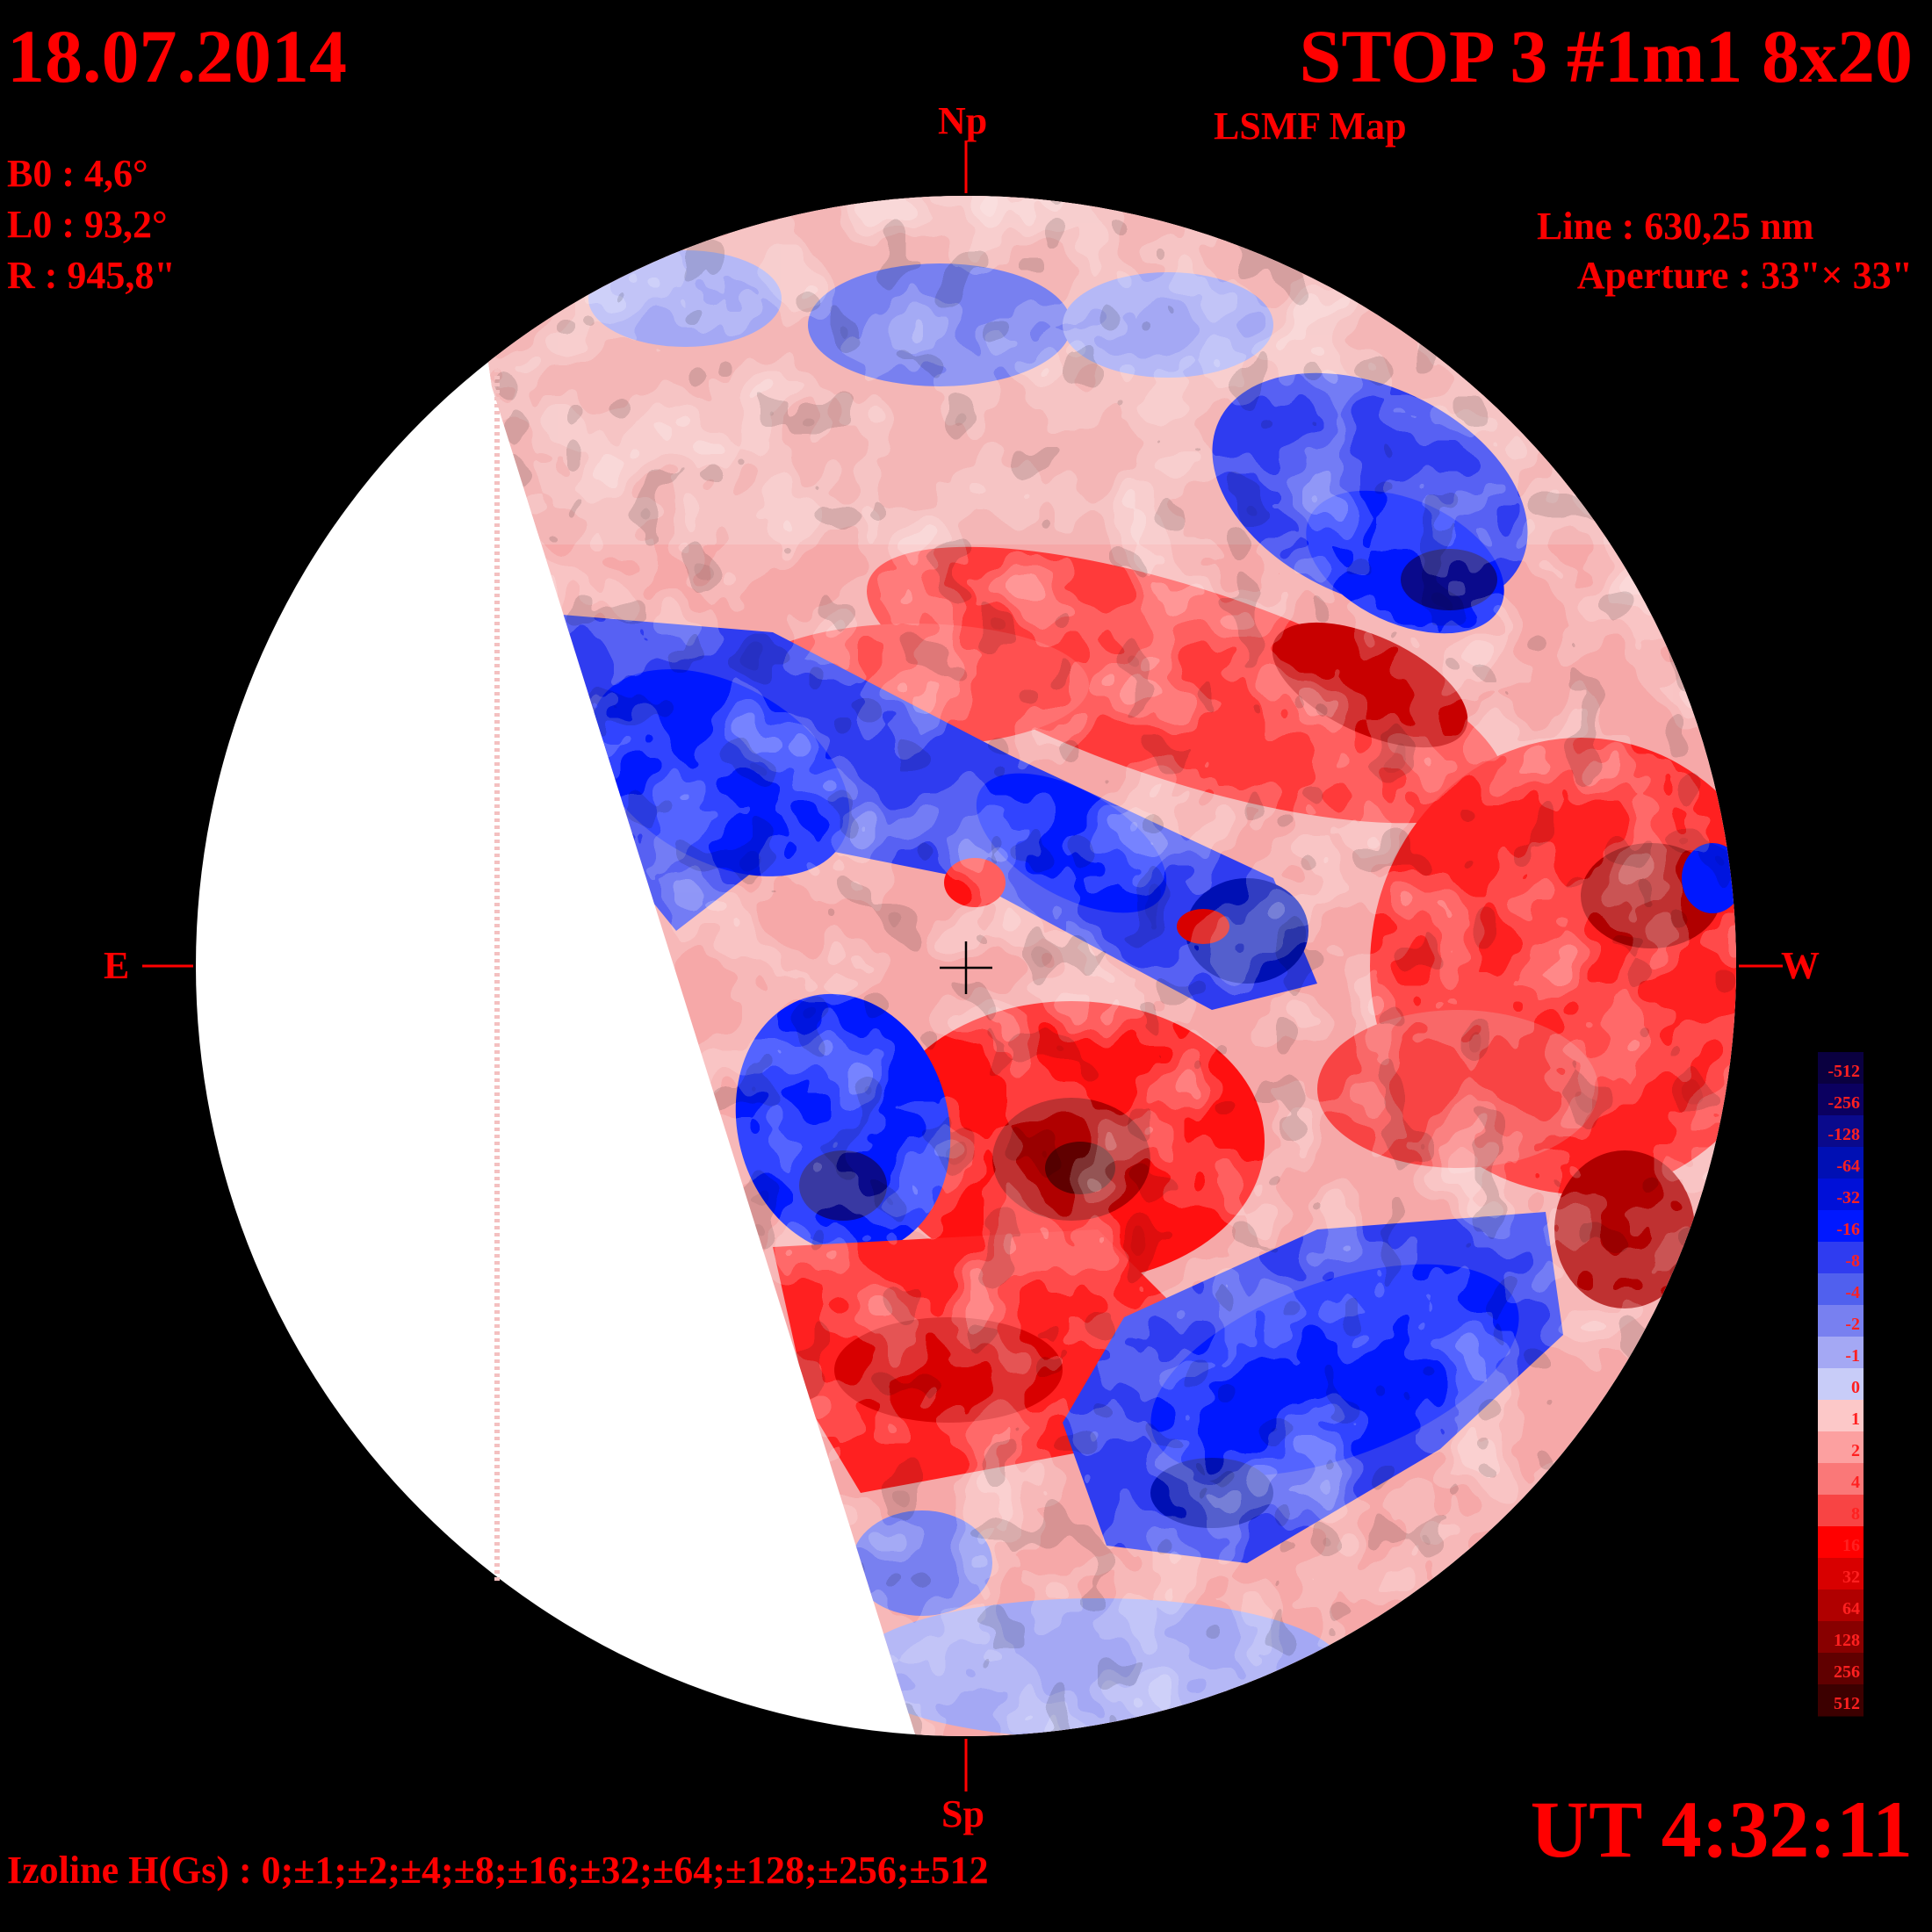 The image size is (1932, 1932). What do you see at coordinates (1852, 1293) in the screenshot?
I see `legend-tick-label: -4` at bounding box center [1852, 1293].